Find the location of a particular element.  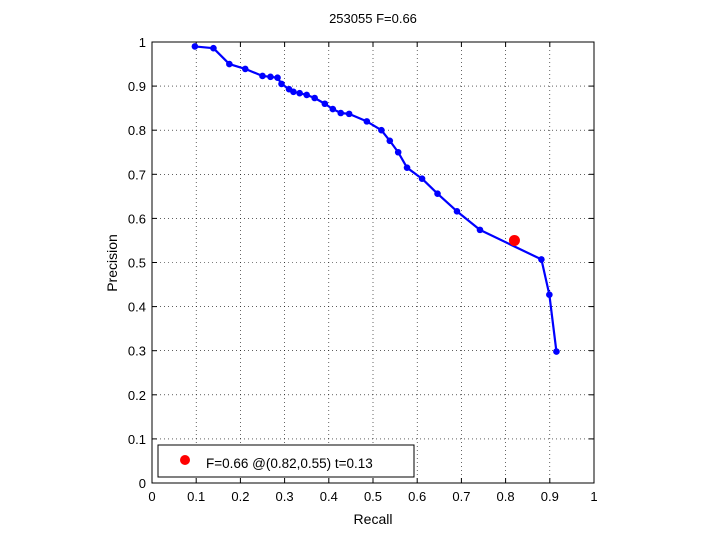

x-tick-label: 0 is located at coordinates (151, 496).